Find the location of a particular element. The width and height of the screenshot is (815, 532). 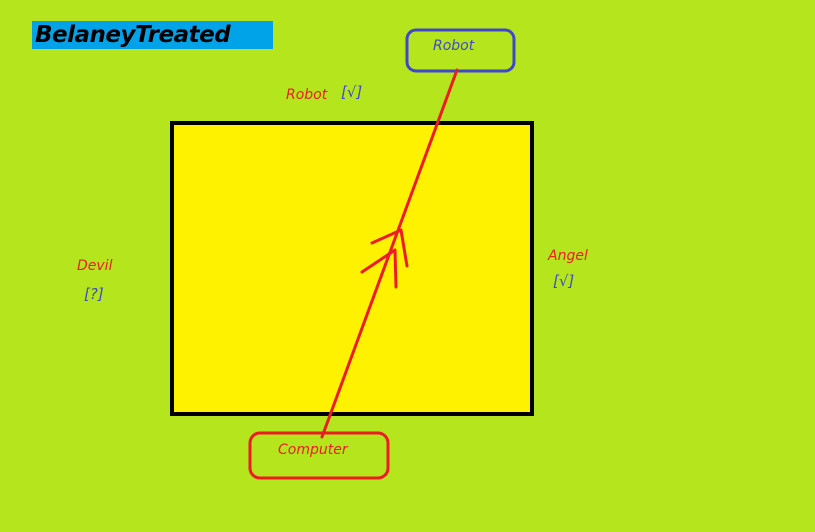

right-side-label: Angel is located at coordinates (568, 256).